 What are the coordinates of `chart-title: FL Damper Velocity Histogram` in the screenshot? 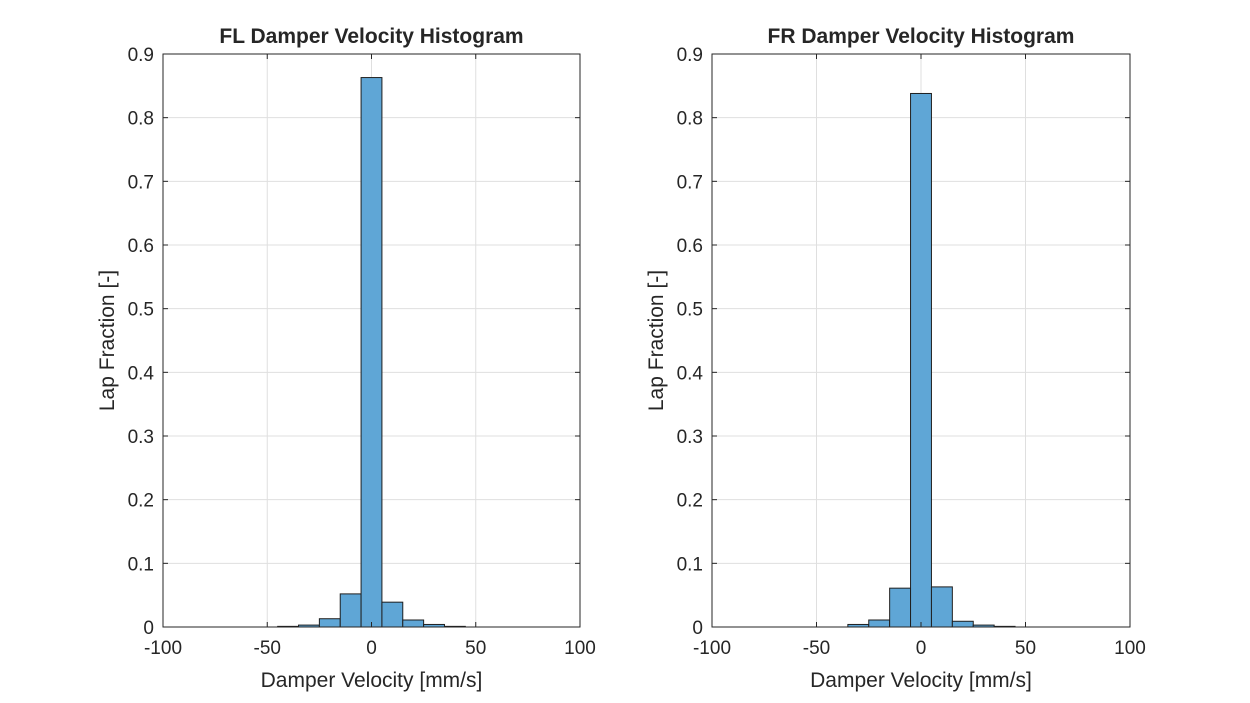 It's located at (371, 36).